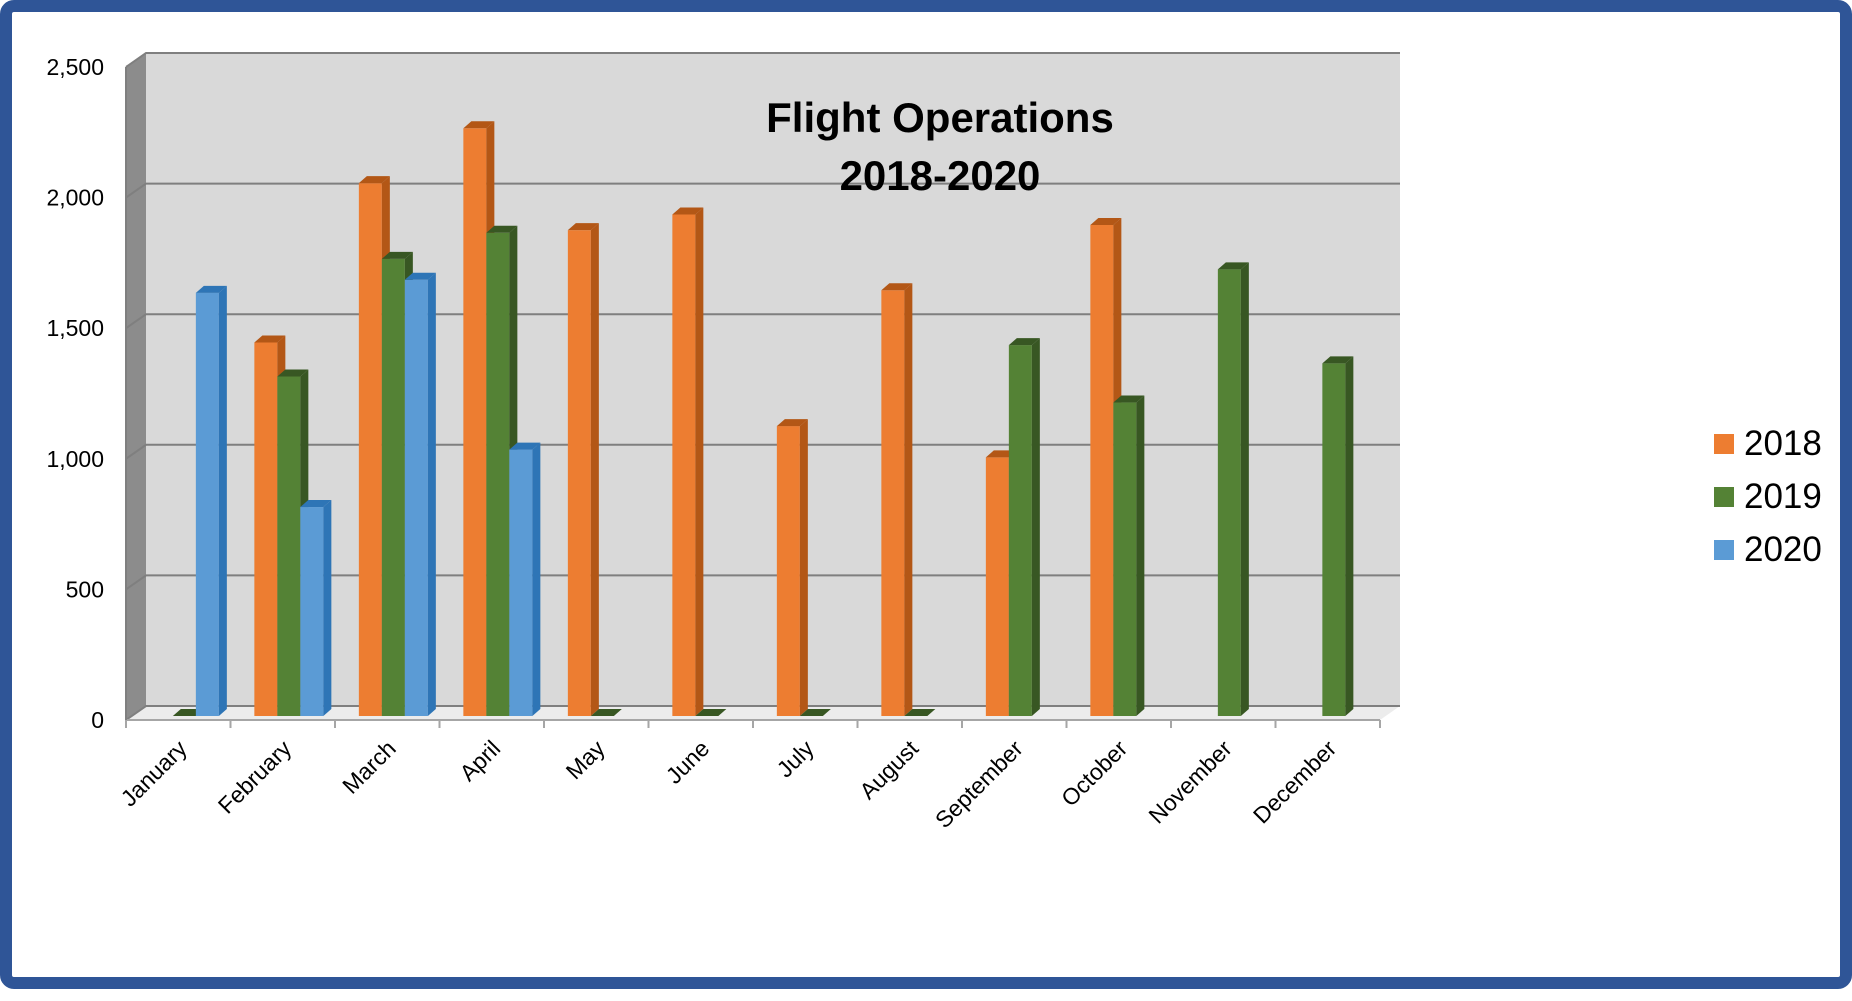 Image resolution: width=1852 pixels, height=1001 pixels. I want to click on x-tick-label: March, so click(369, 767).